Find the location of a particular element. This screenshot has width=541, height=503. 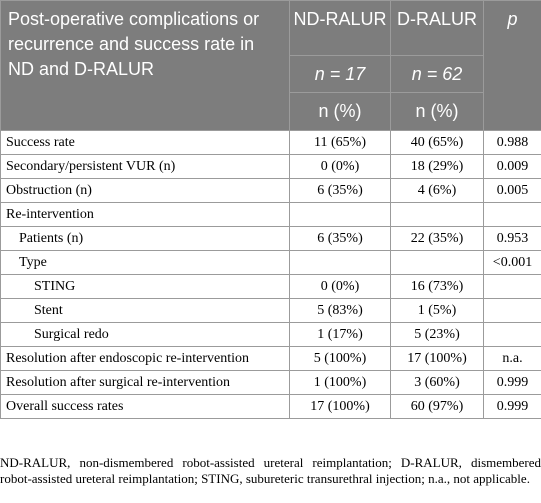

p-value: 0.005 is located at coordinates (512, 190).